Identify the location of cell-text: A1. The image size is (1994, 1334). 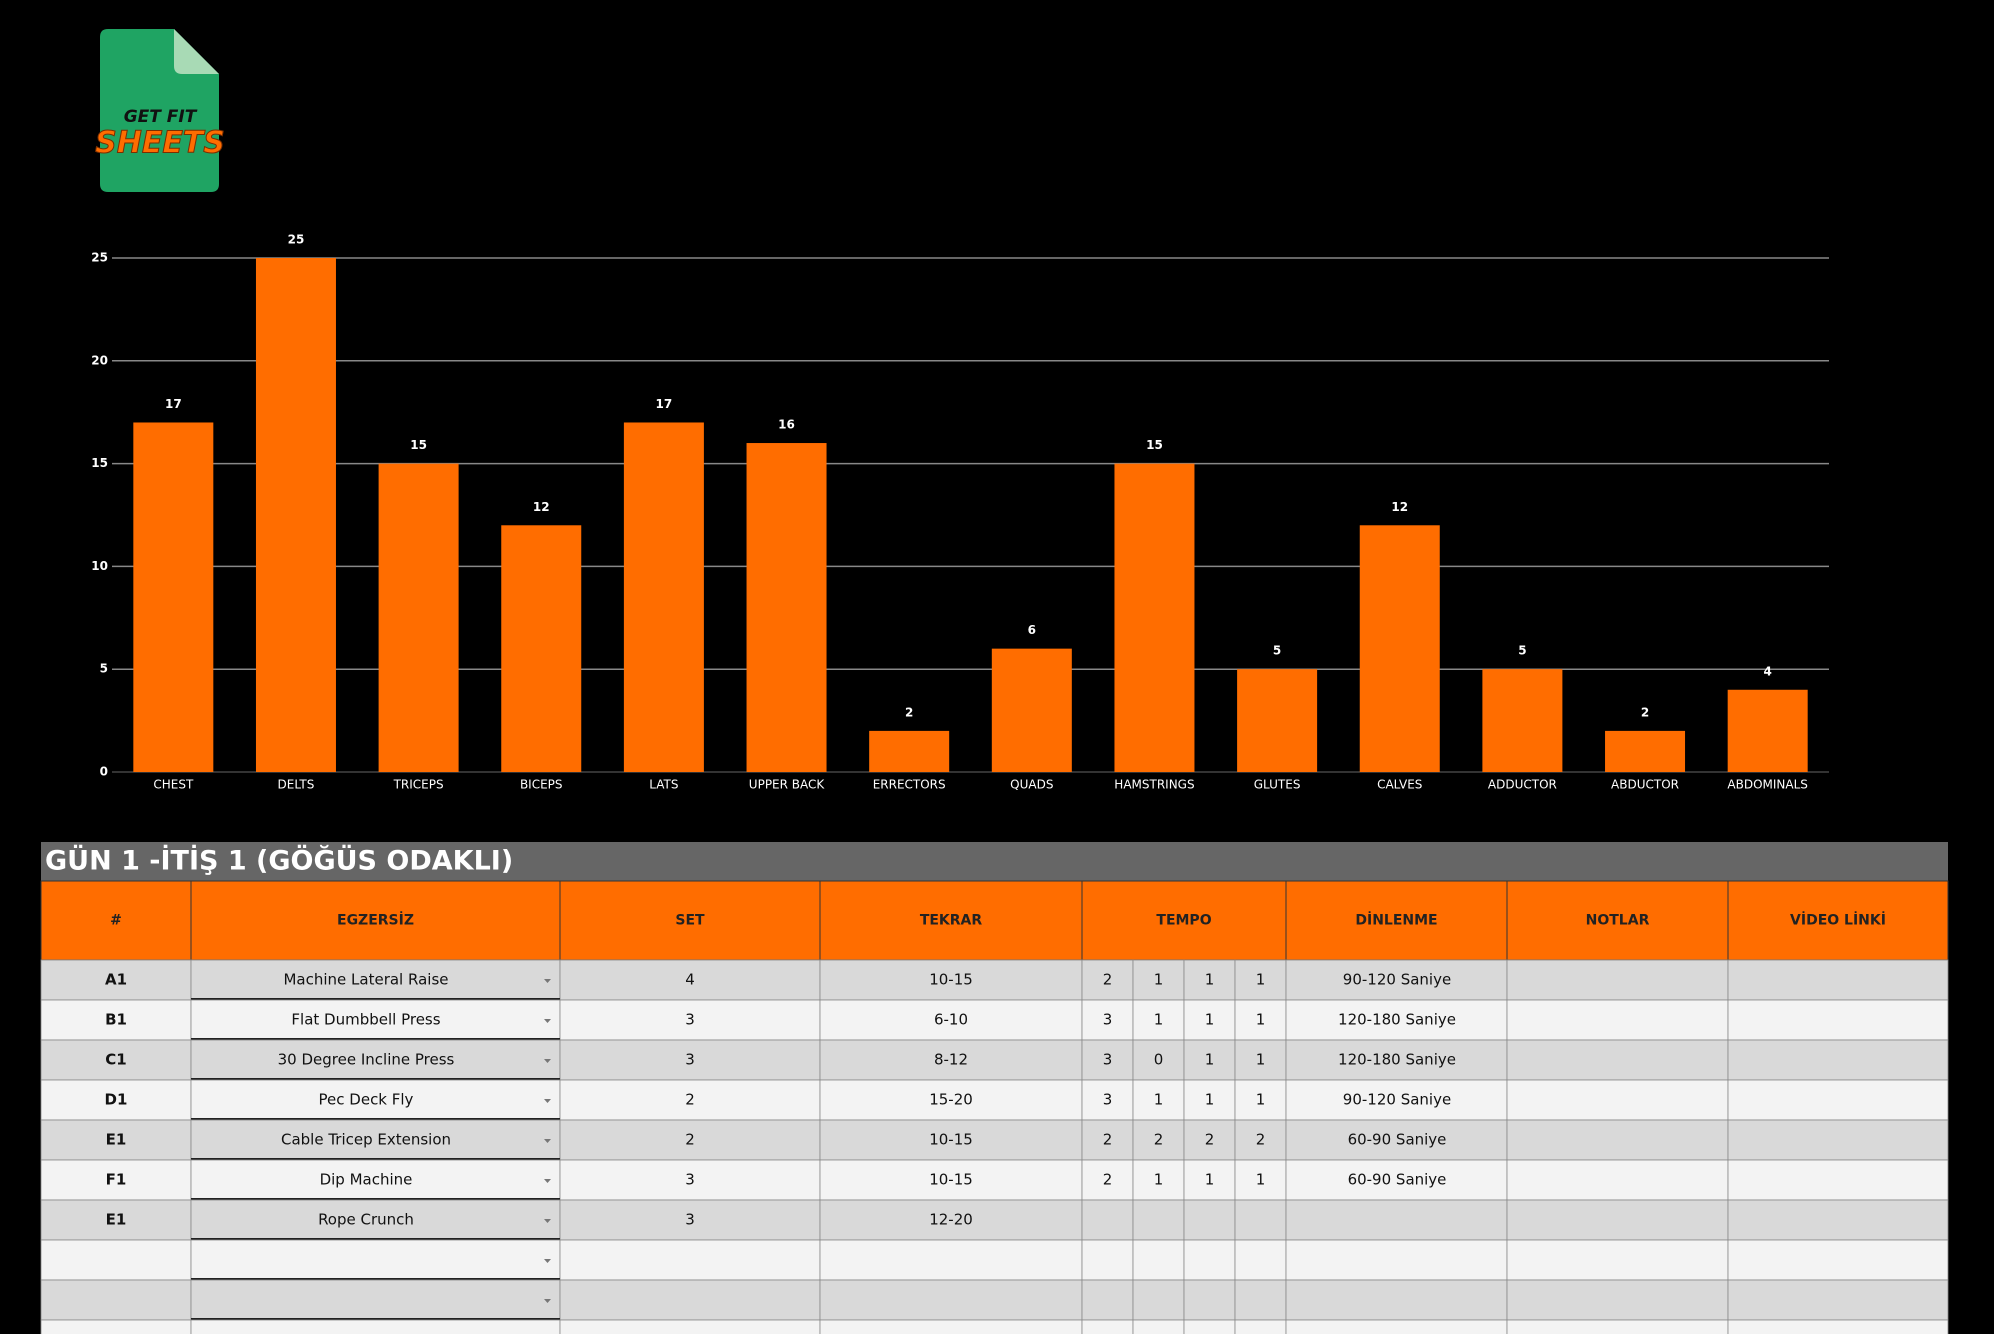
(116, 980).